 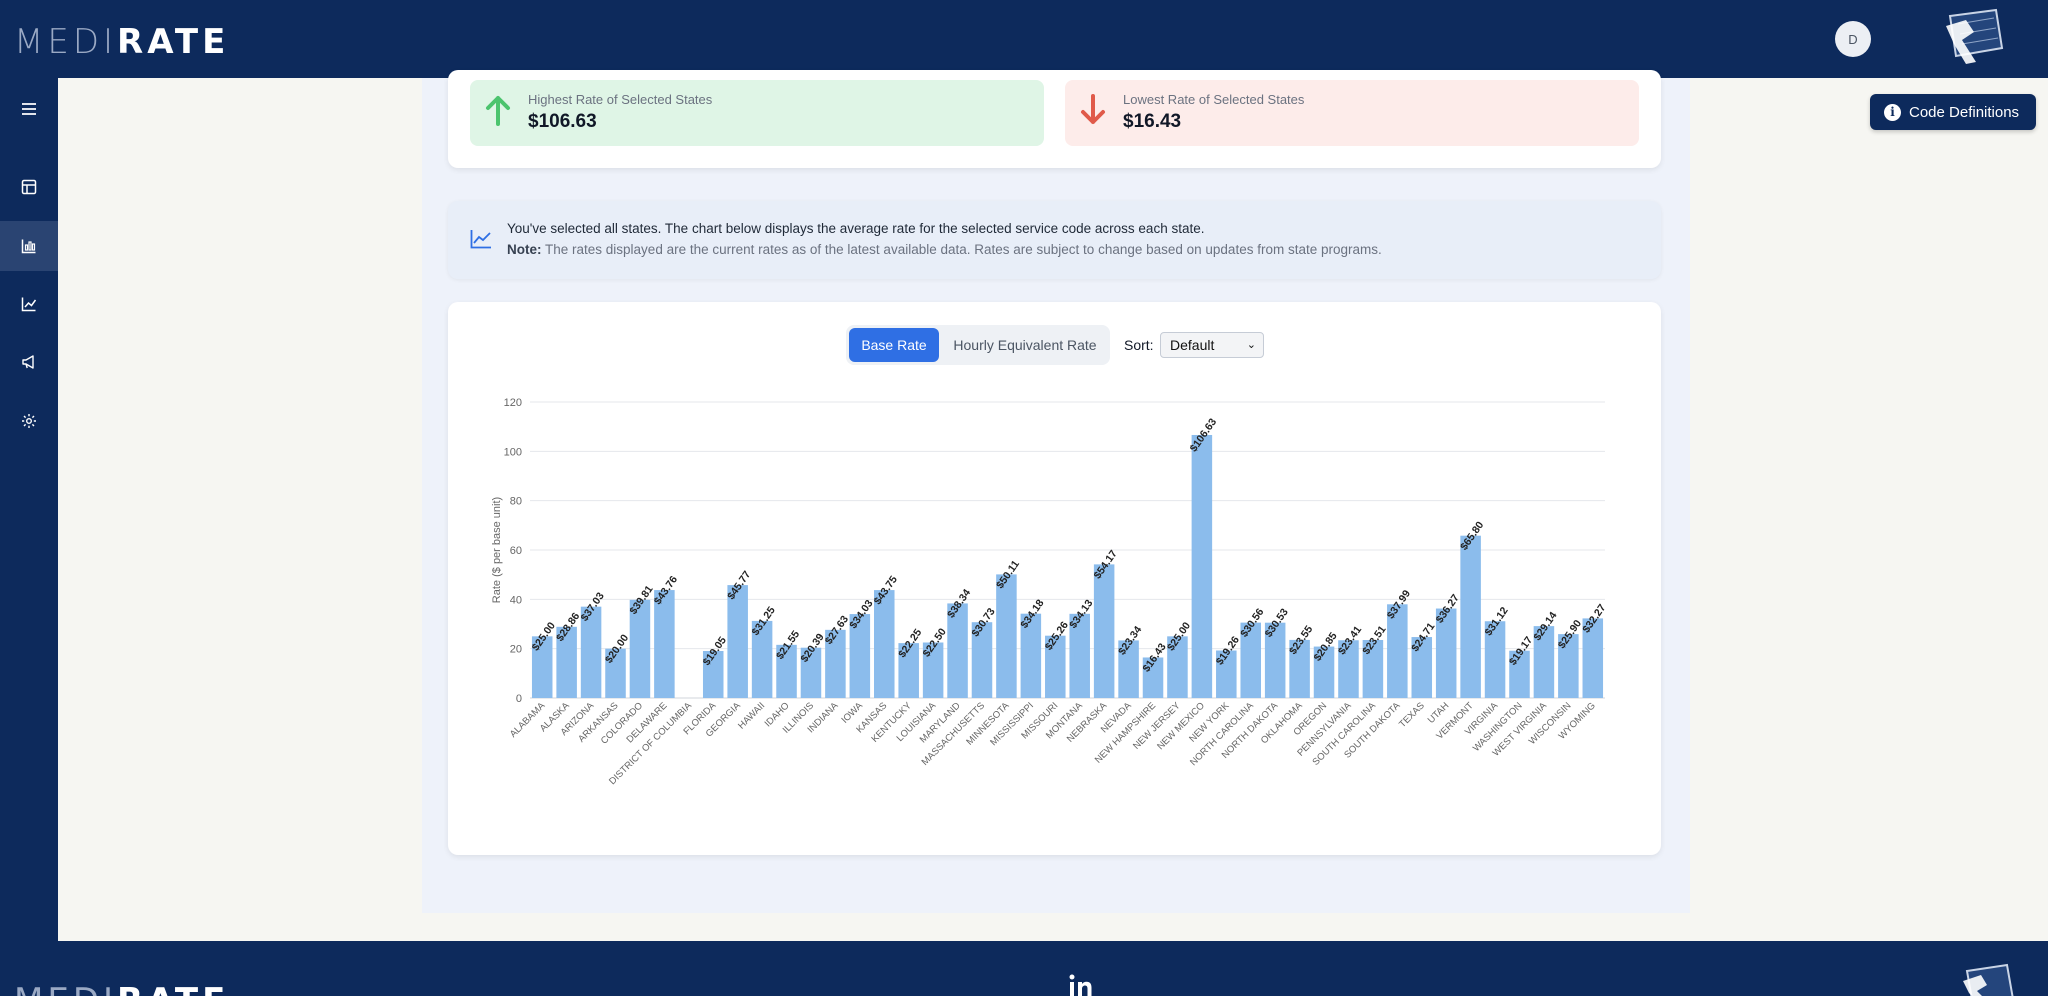 What do you see at coordinates (519, 699) in the screenshot?
I see `y-tick-label: 0` at bounding box center [519, 699].